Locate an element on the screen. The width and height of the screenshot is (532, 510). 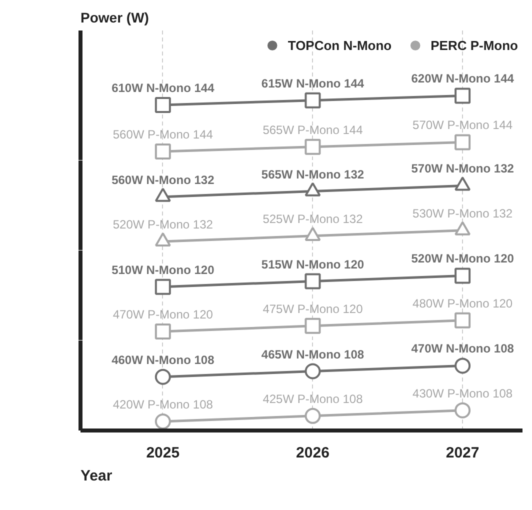
y-axis-title: Power (W) is located at coordinates (114, 18).